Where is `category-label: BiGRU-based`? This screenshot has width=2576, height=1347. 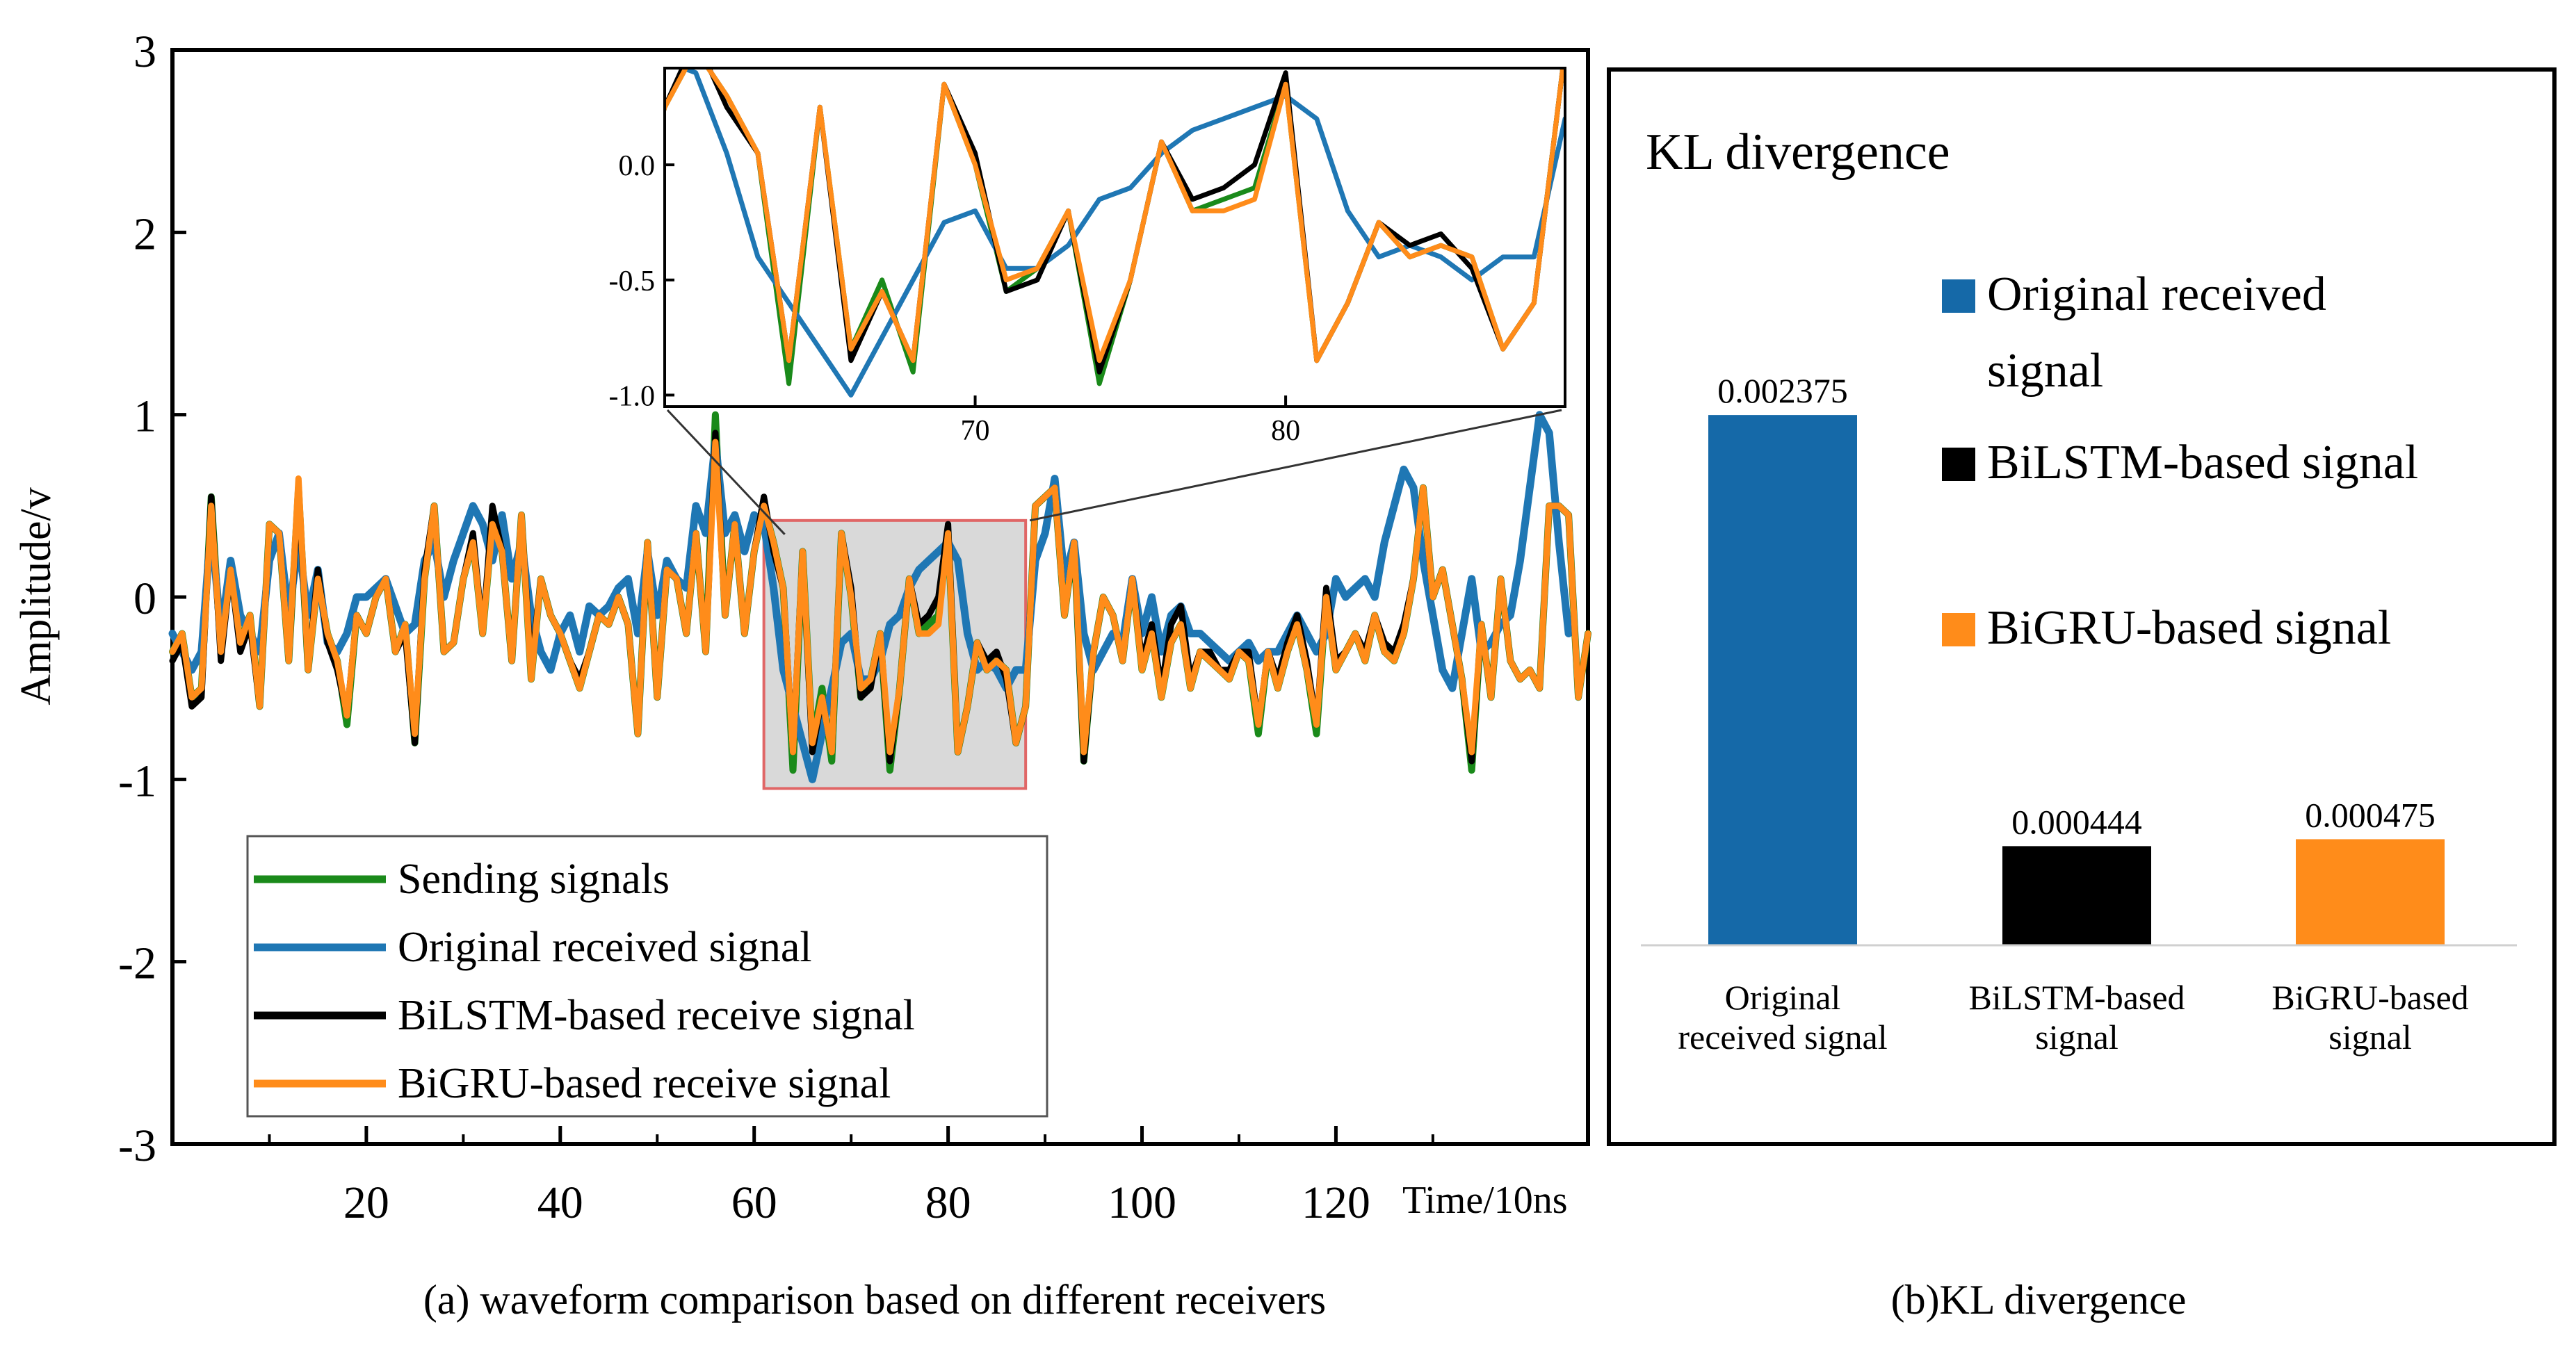
category-label: BiGRU-based is located at coordinates (2369, 997).